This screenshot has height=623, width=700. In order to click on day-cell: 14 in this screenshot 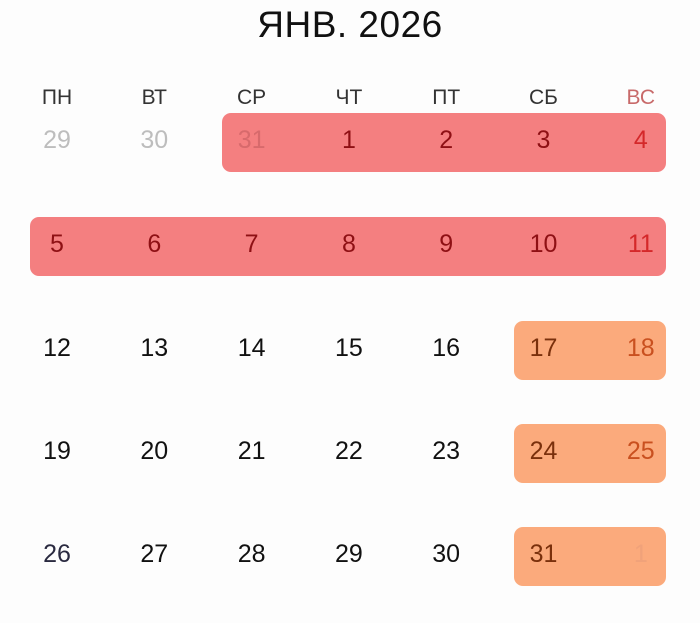, I will do `click(251, 348)`.